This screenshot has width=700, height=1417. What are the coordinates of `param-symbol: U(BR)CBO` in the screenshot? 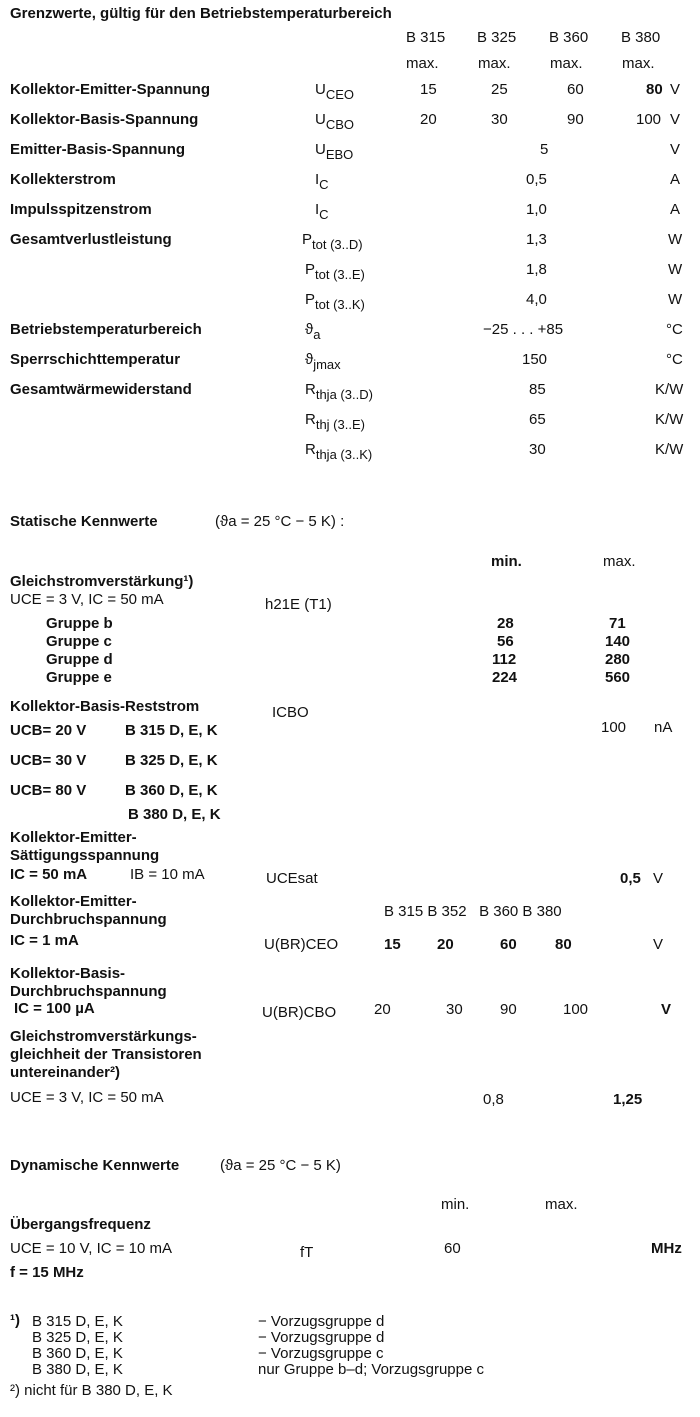 It's located at (299, 1012).